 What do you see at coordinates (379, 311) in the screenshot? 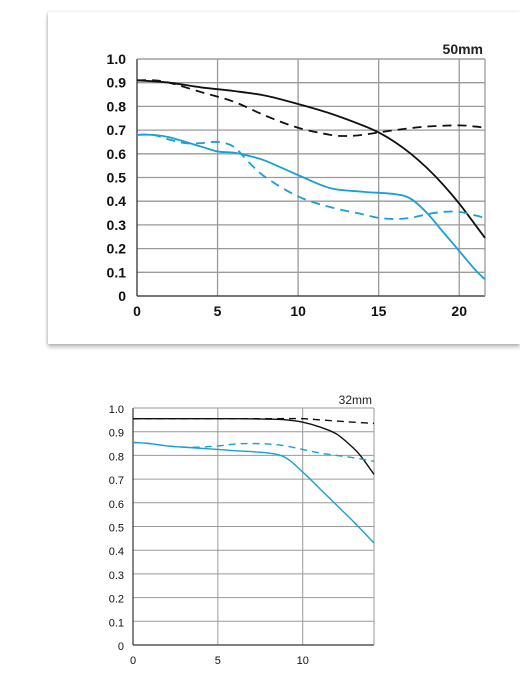
I see `x-tick-label: 15` at bounding box center [379, 311].